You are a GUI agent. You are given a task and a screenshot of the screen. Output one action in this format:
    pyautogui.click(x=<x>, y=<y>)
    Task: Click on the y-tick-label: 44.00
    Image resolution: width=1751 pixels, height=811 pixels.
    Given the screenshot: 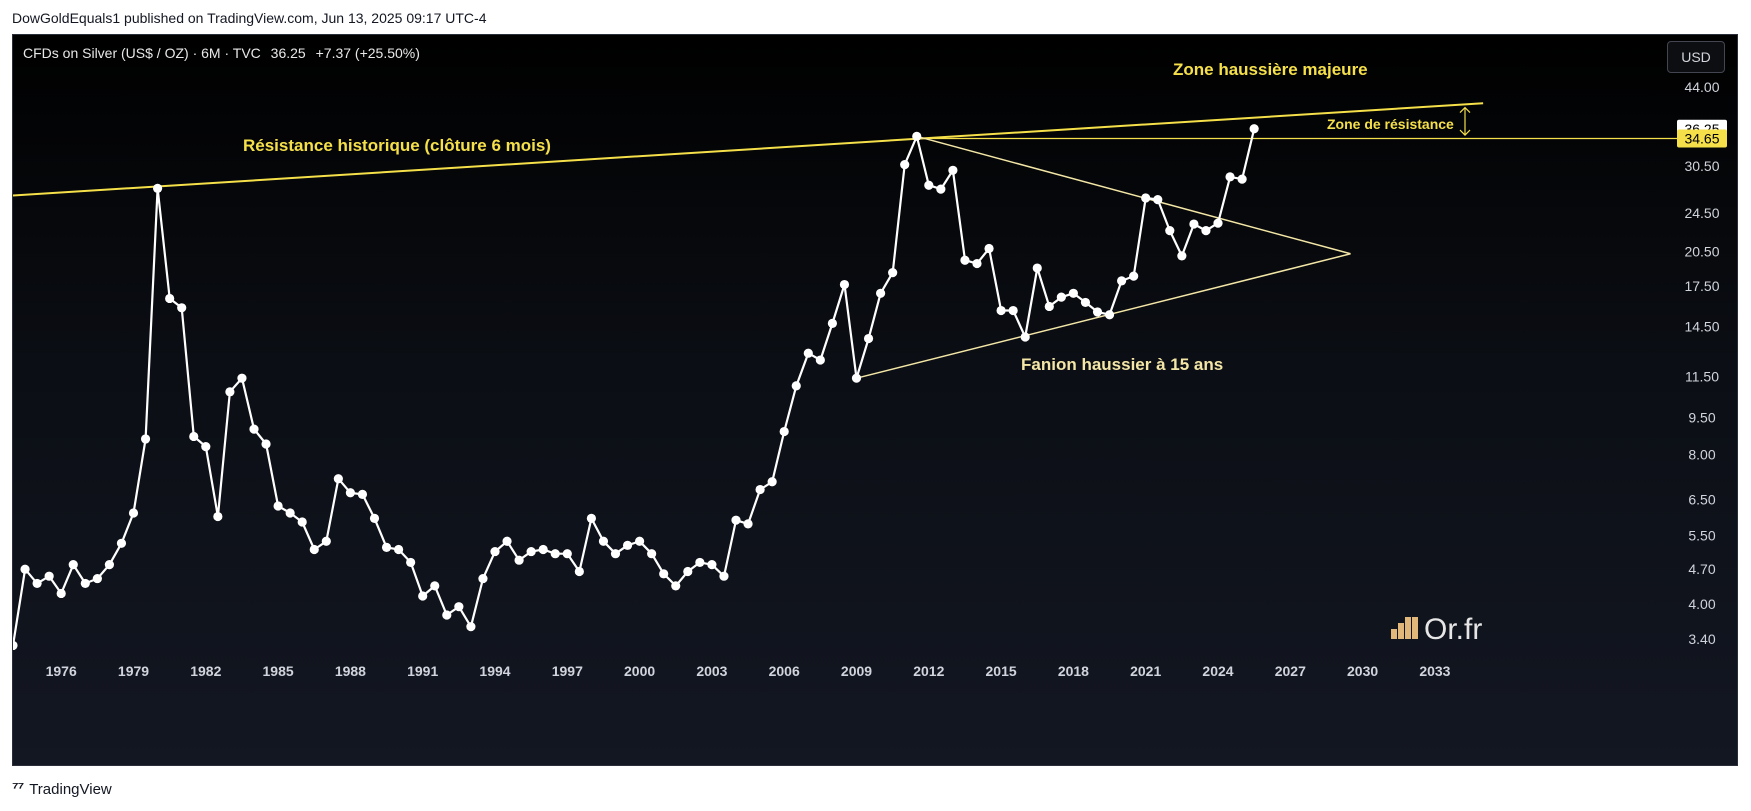 What is the action you would take?
    pyautogui.click(x=1701, y=87)
    